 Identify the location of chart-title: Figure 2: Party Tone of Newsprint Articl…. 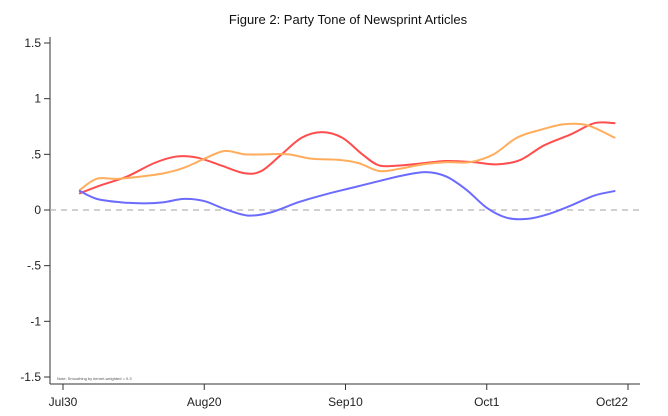
(348, 19).